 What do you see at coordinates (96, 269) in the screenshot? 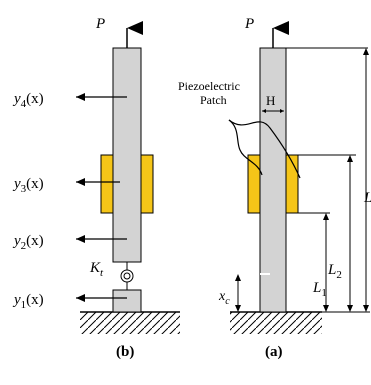
I see `spring-label-b: Kt` at bounding box center [96, 269].